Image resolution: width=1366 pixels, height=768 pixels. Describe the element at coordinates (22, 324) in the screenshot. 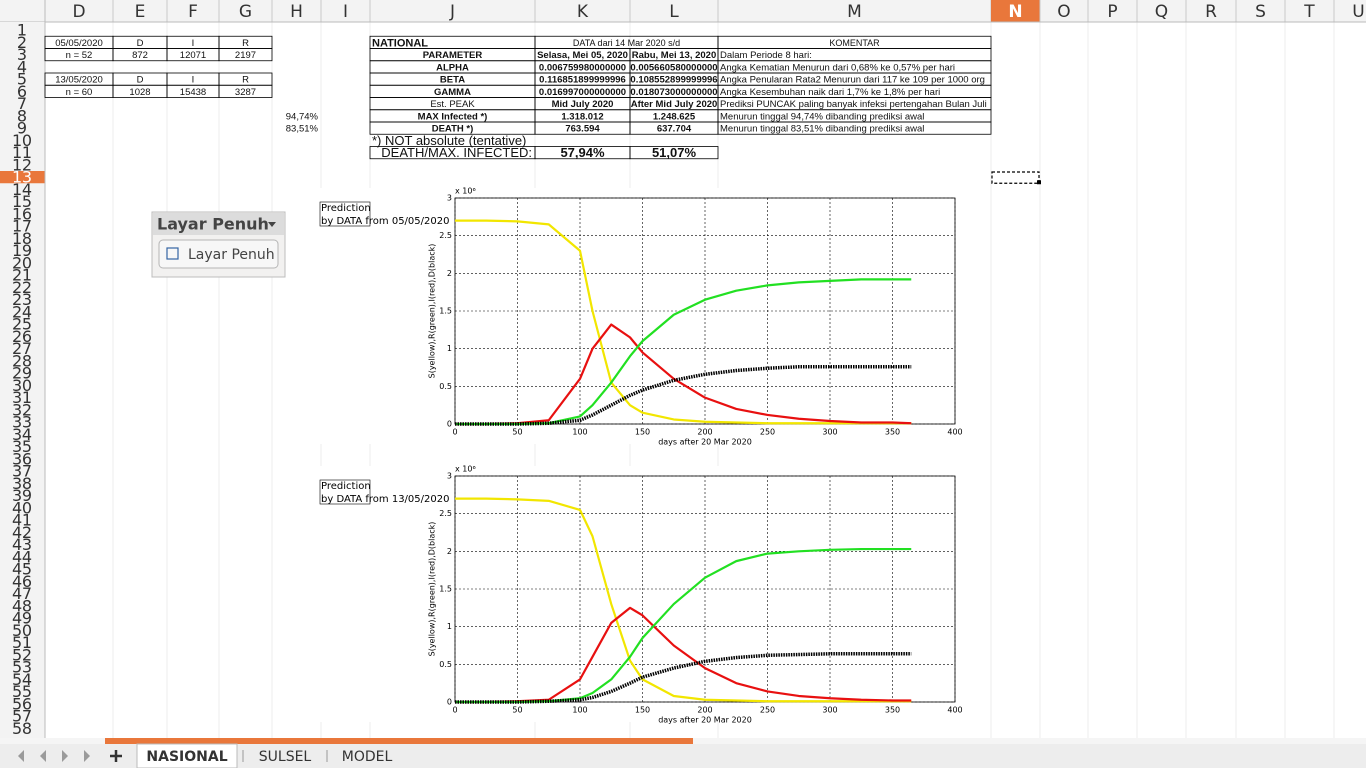

I see `row-header: 25` at that location.